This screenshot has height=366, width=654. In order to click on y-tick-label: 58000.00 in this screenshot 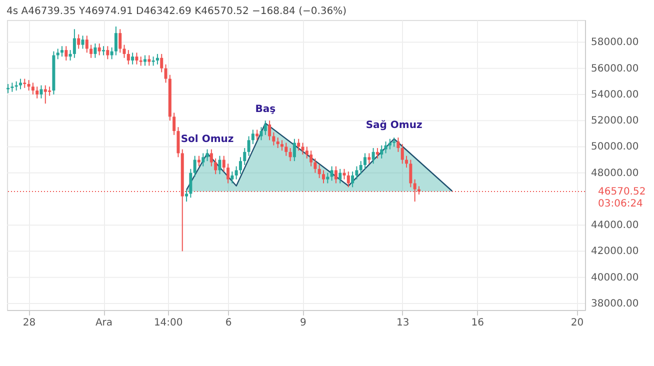, I will do `click(615, 42)`.